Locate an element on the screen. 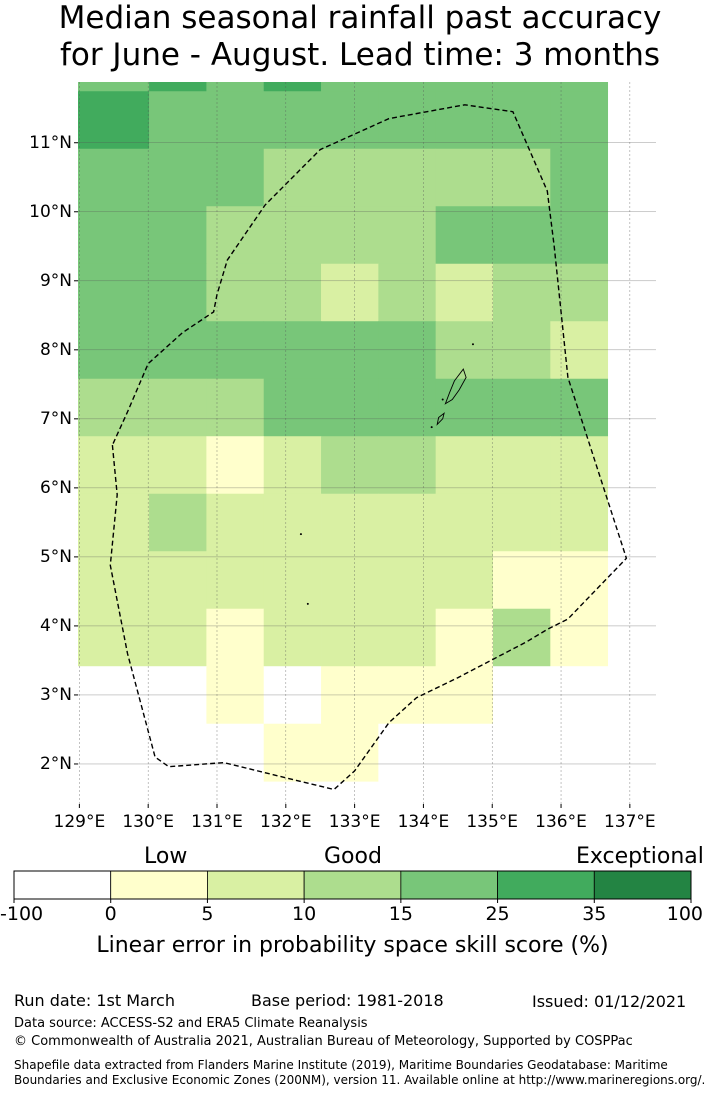 The width and height of the screenshot is (720, 1095). lon-tick-label: 135°E is located at coordinates (492, 822).